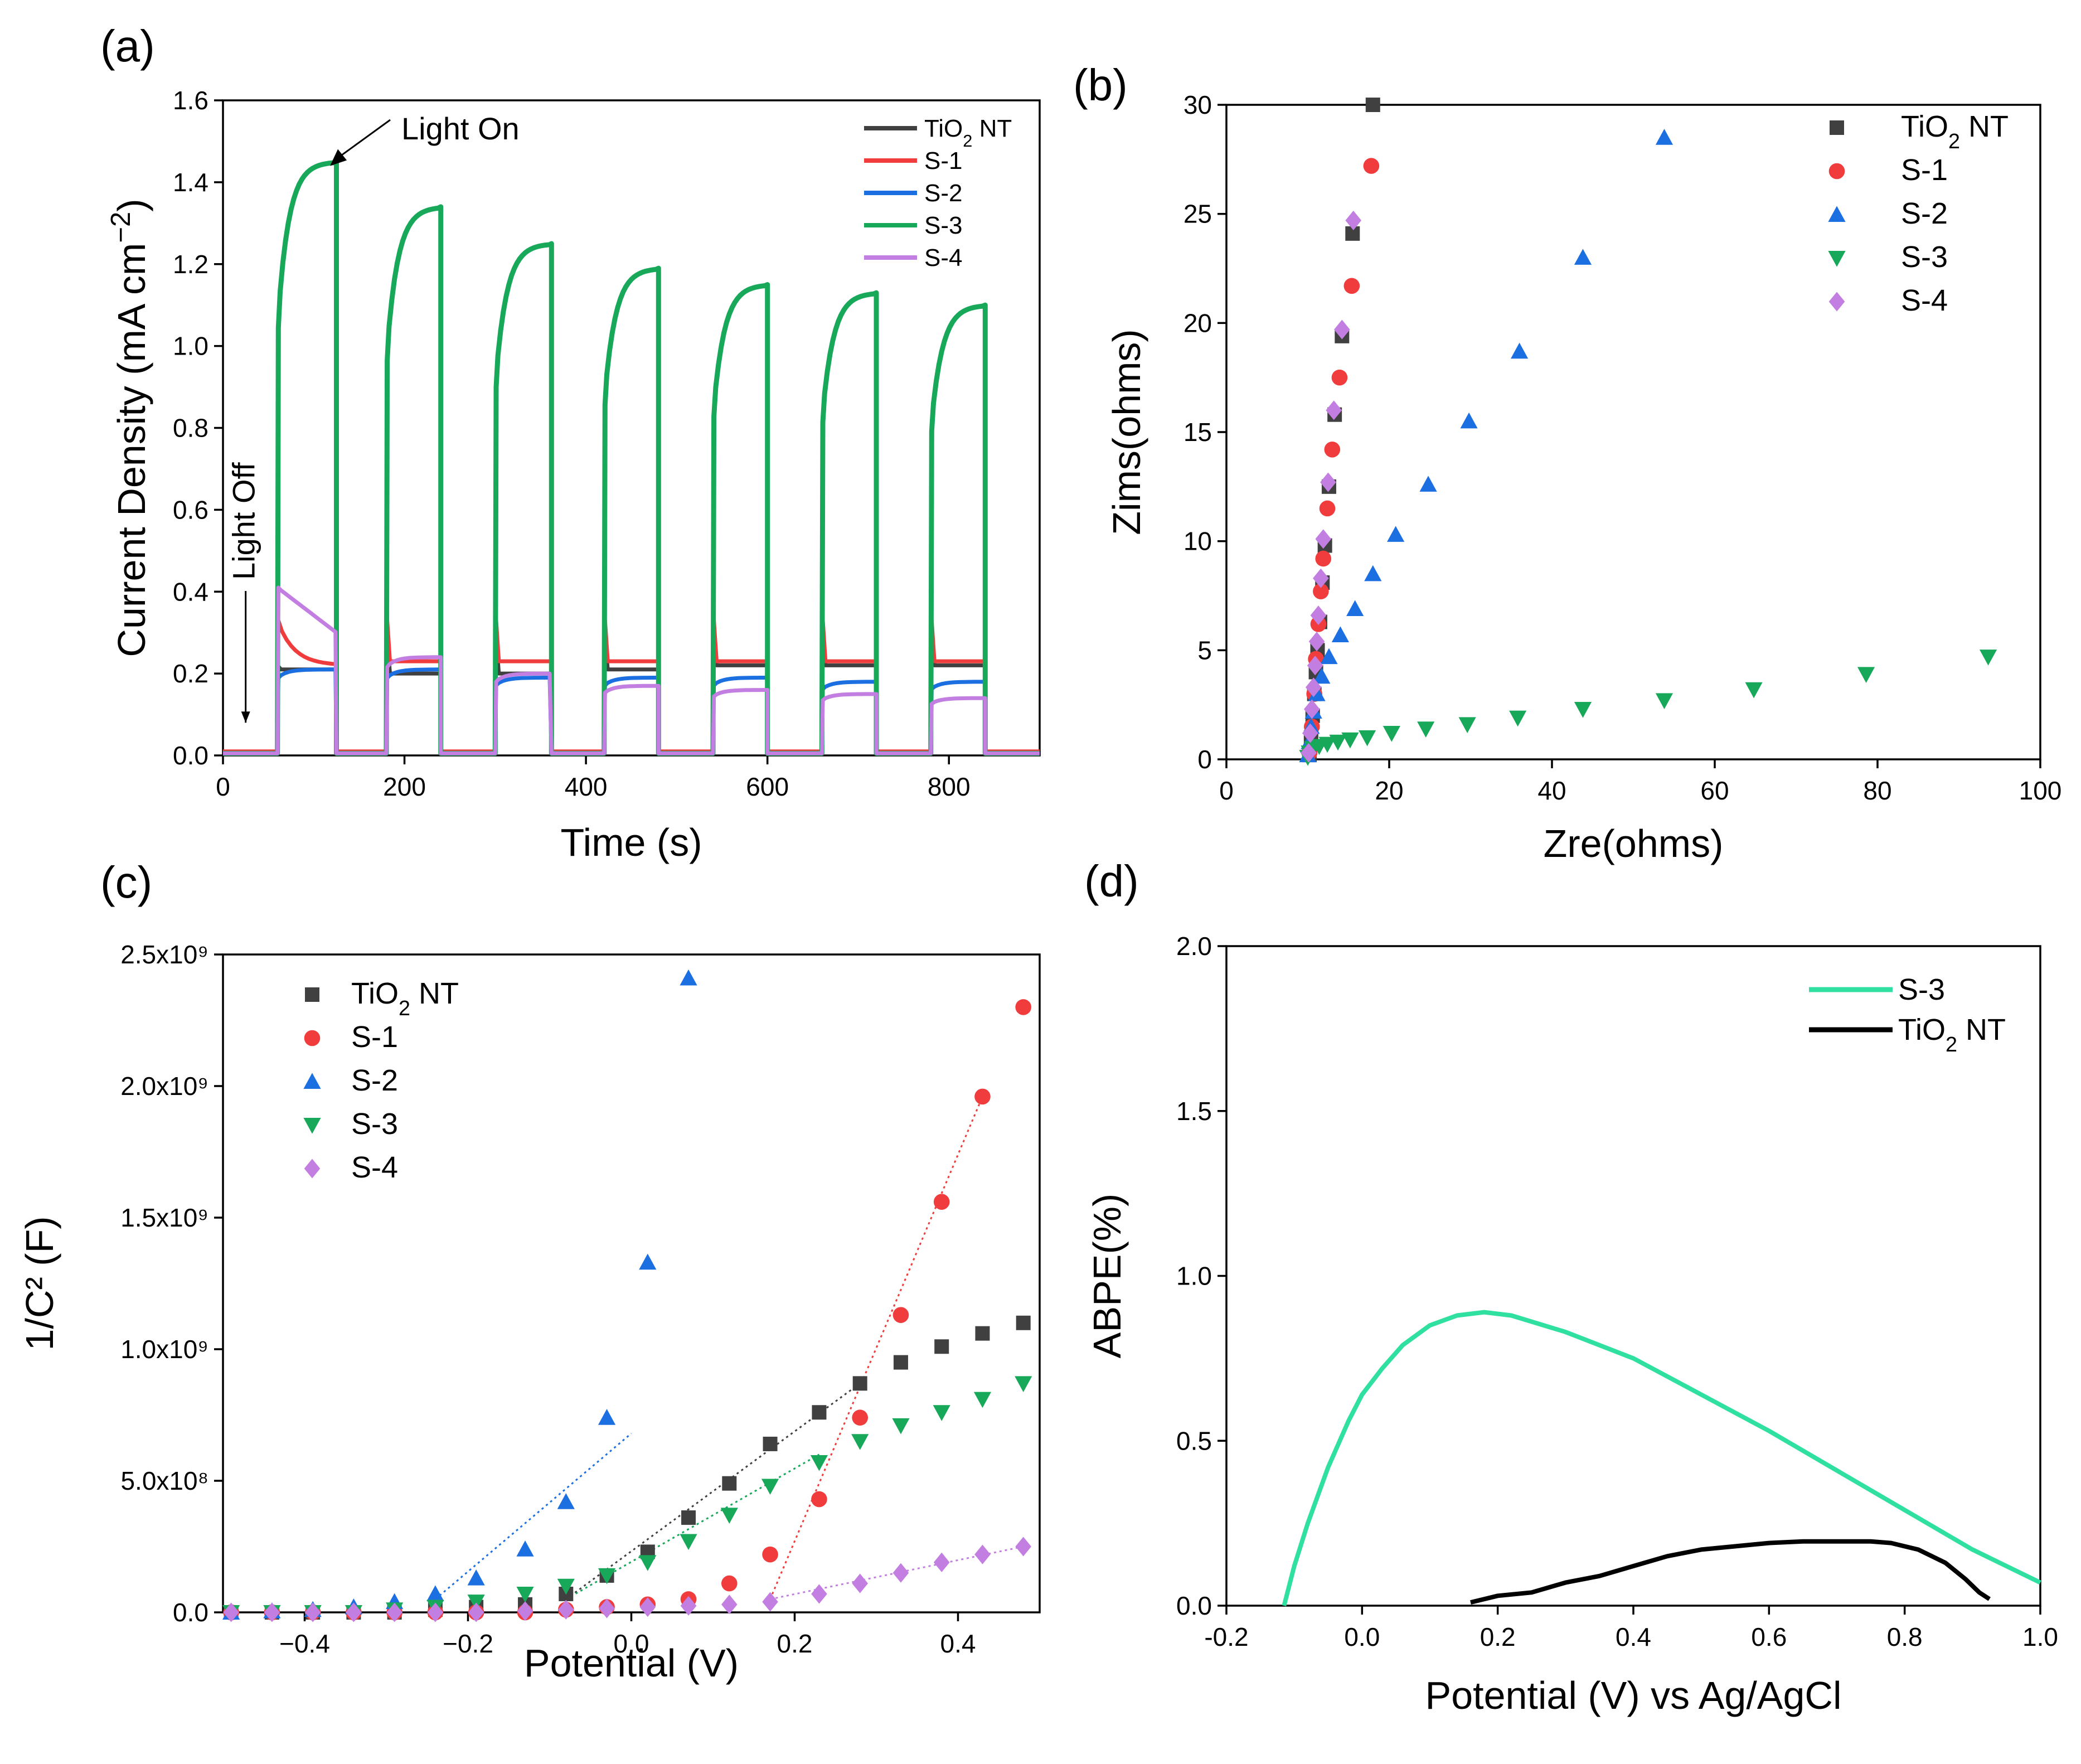 The image size is (2081, 1764). Describe the element at coordinates (128, 46) in the screenshot. I see `panel-label: (a)` at that location.